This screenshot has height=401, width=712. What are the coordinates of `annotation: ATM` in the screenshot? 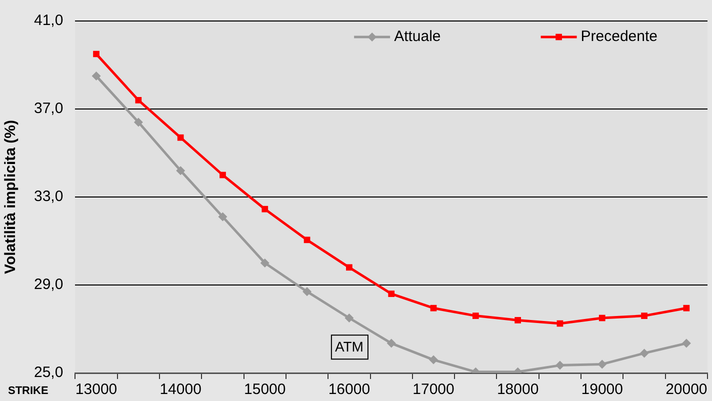 It's located at (349, 346).